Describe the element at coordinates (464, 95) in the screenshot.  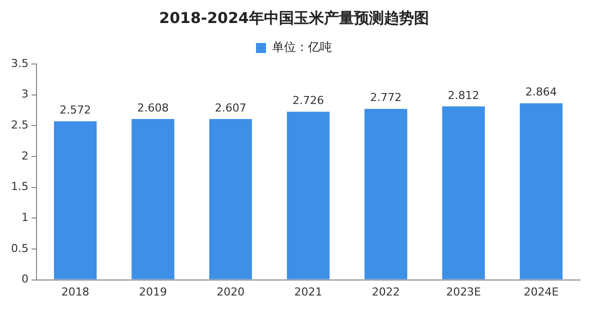
I see `data-label: 2.812` at that location.